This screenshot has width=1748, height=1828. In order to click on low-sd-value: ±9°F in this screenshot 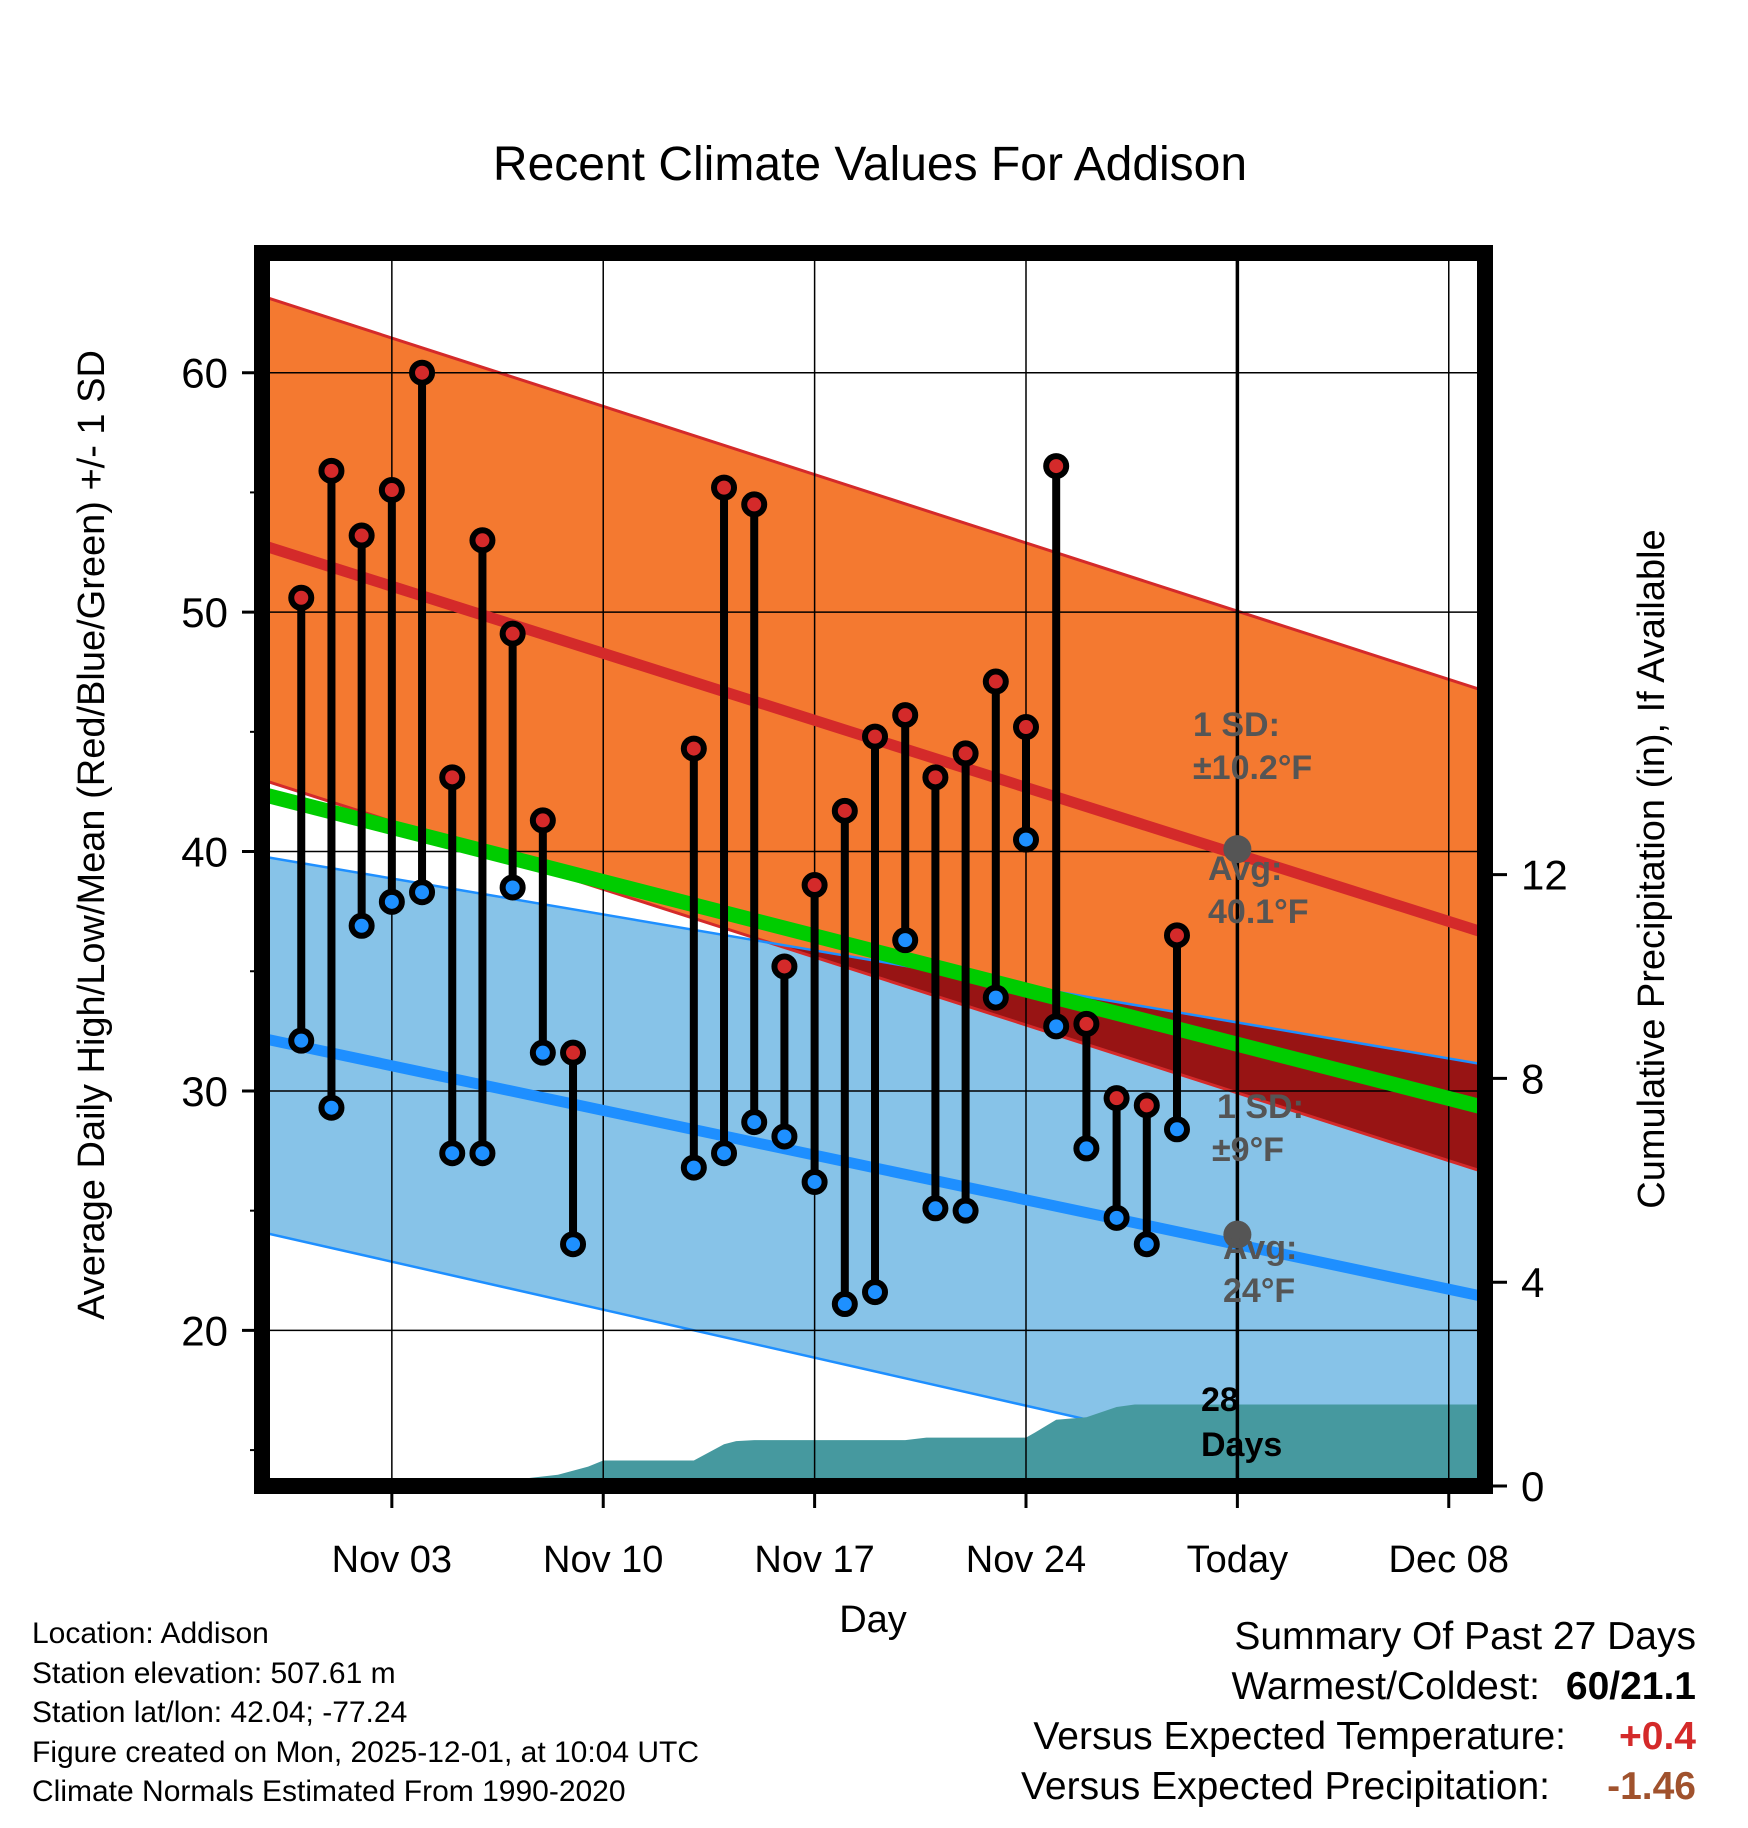, I will do `click(1248, 1150)`.